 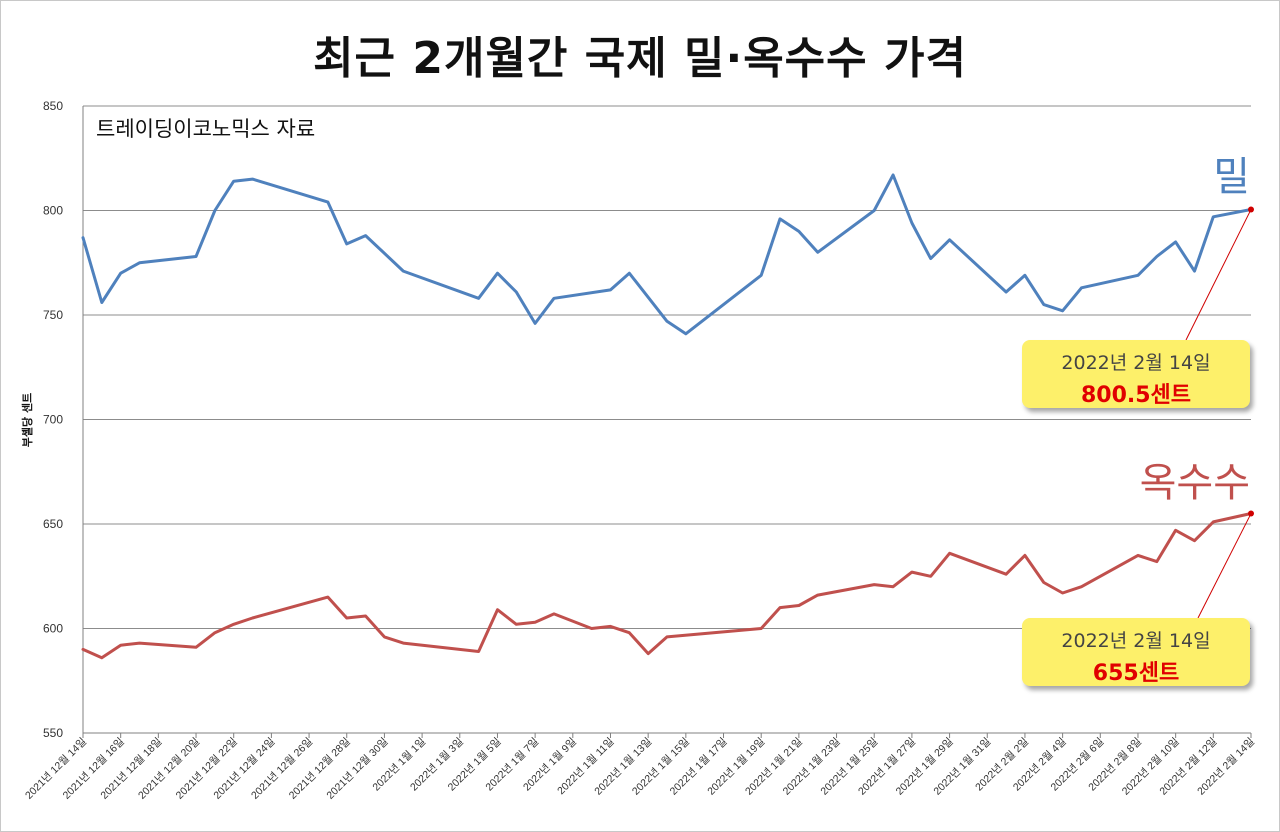 I want to click on callout-leader-lines, so click(x=1218, y=414).